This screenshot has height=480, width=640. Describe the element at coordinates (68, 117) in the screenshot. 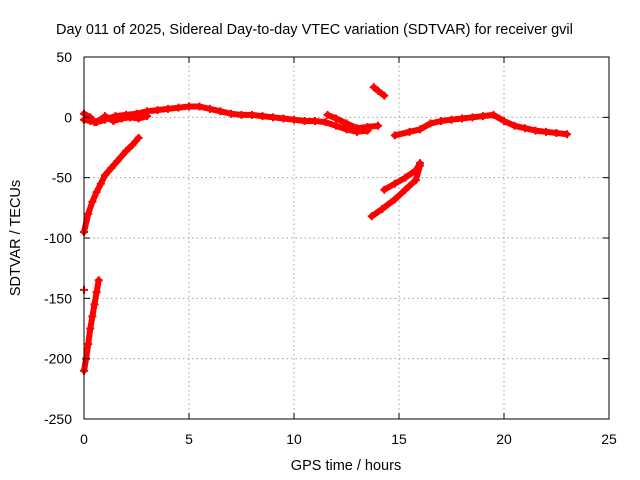

I see `y-tick-label: 0` at that location.